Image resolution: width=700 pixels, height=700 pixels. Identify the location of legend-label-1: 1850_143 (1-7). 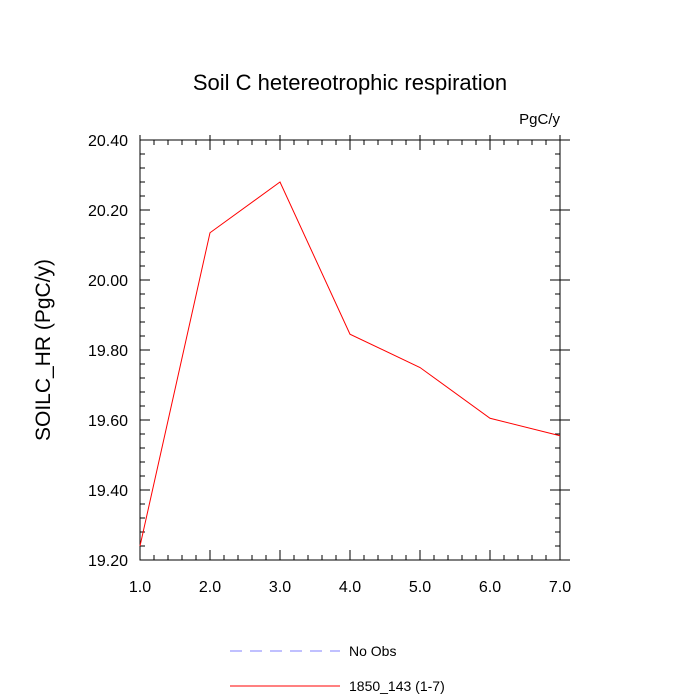
(397, 686).